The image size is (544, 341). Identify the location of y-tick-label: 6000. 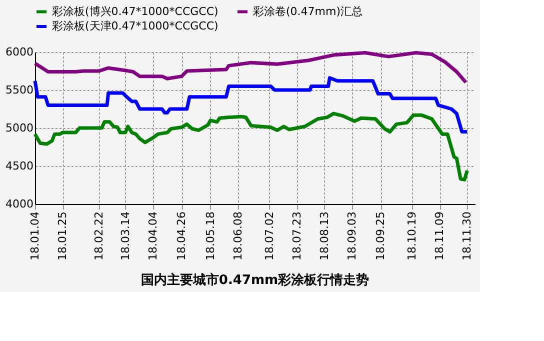
(20, 52).